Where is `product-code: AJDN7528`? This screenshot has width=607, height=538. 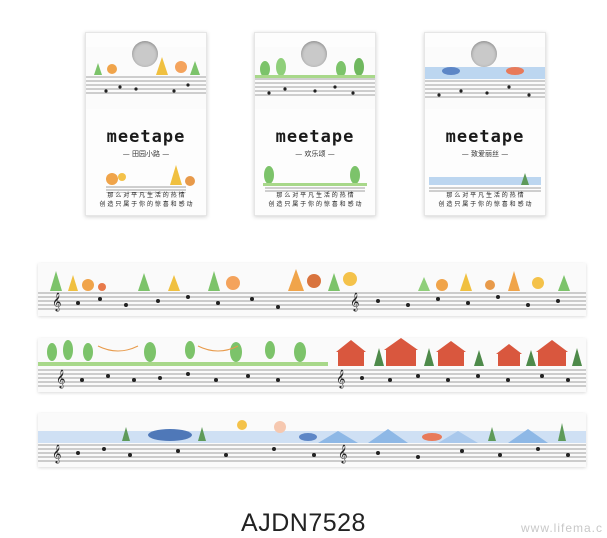
product-code: AJDN7528 is located at coordinates (303, 523).